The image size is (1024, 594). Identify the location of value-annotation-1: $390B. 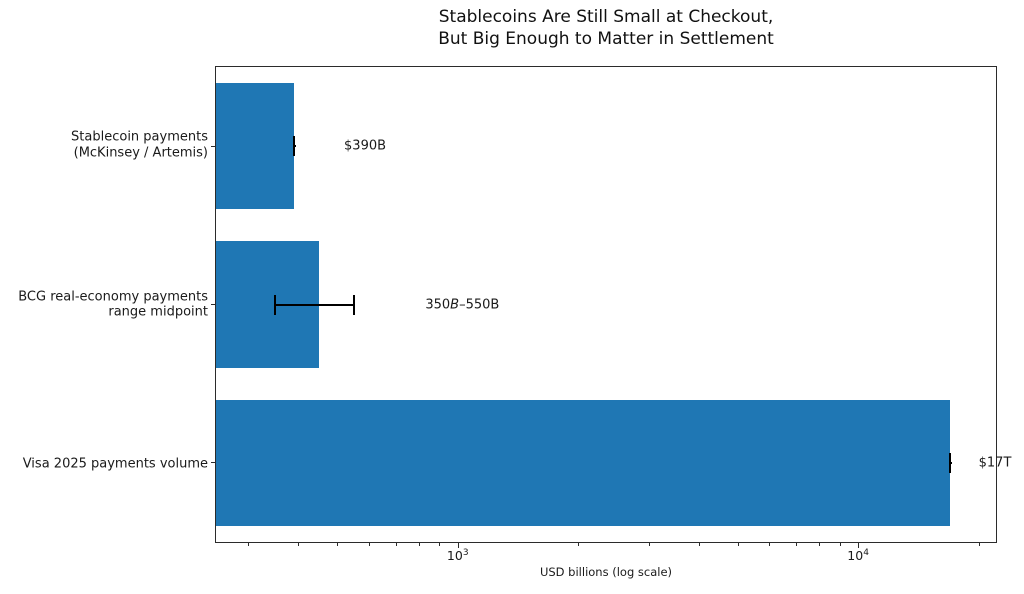
(365, 146).